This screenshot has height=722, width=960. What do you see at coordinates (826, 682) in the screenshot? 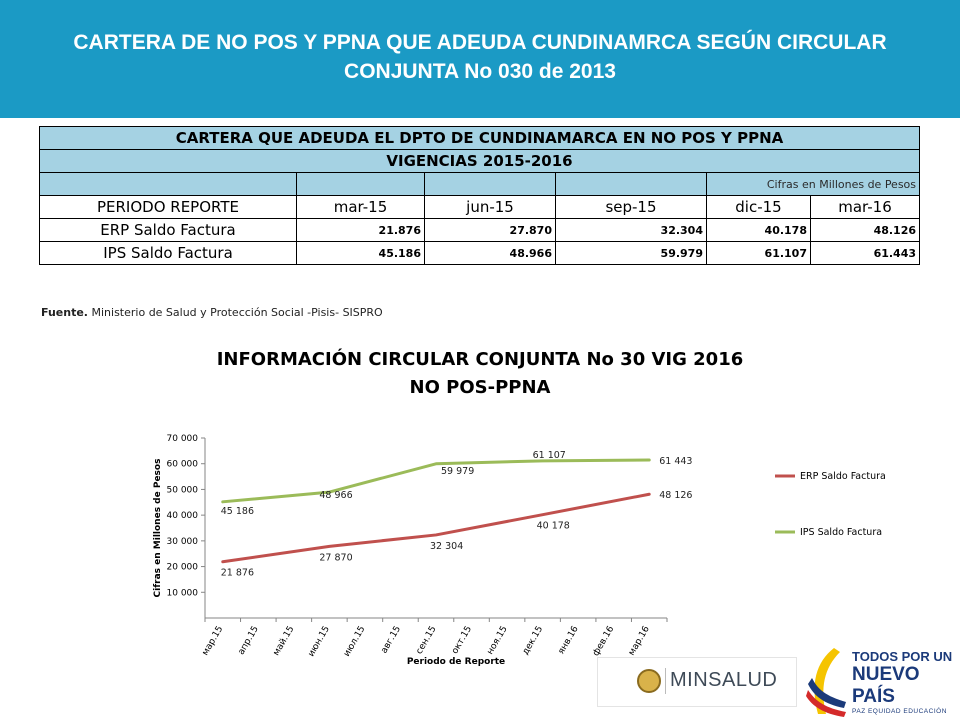
I see `colombia-swoosh-icon` at bounding box center [826, 682].